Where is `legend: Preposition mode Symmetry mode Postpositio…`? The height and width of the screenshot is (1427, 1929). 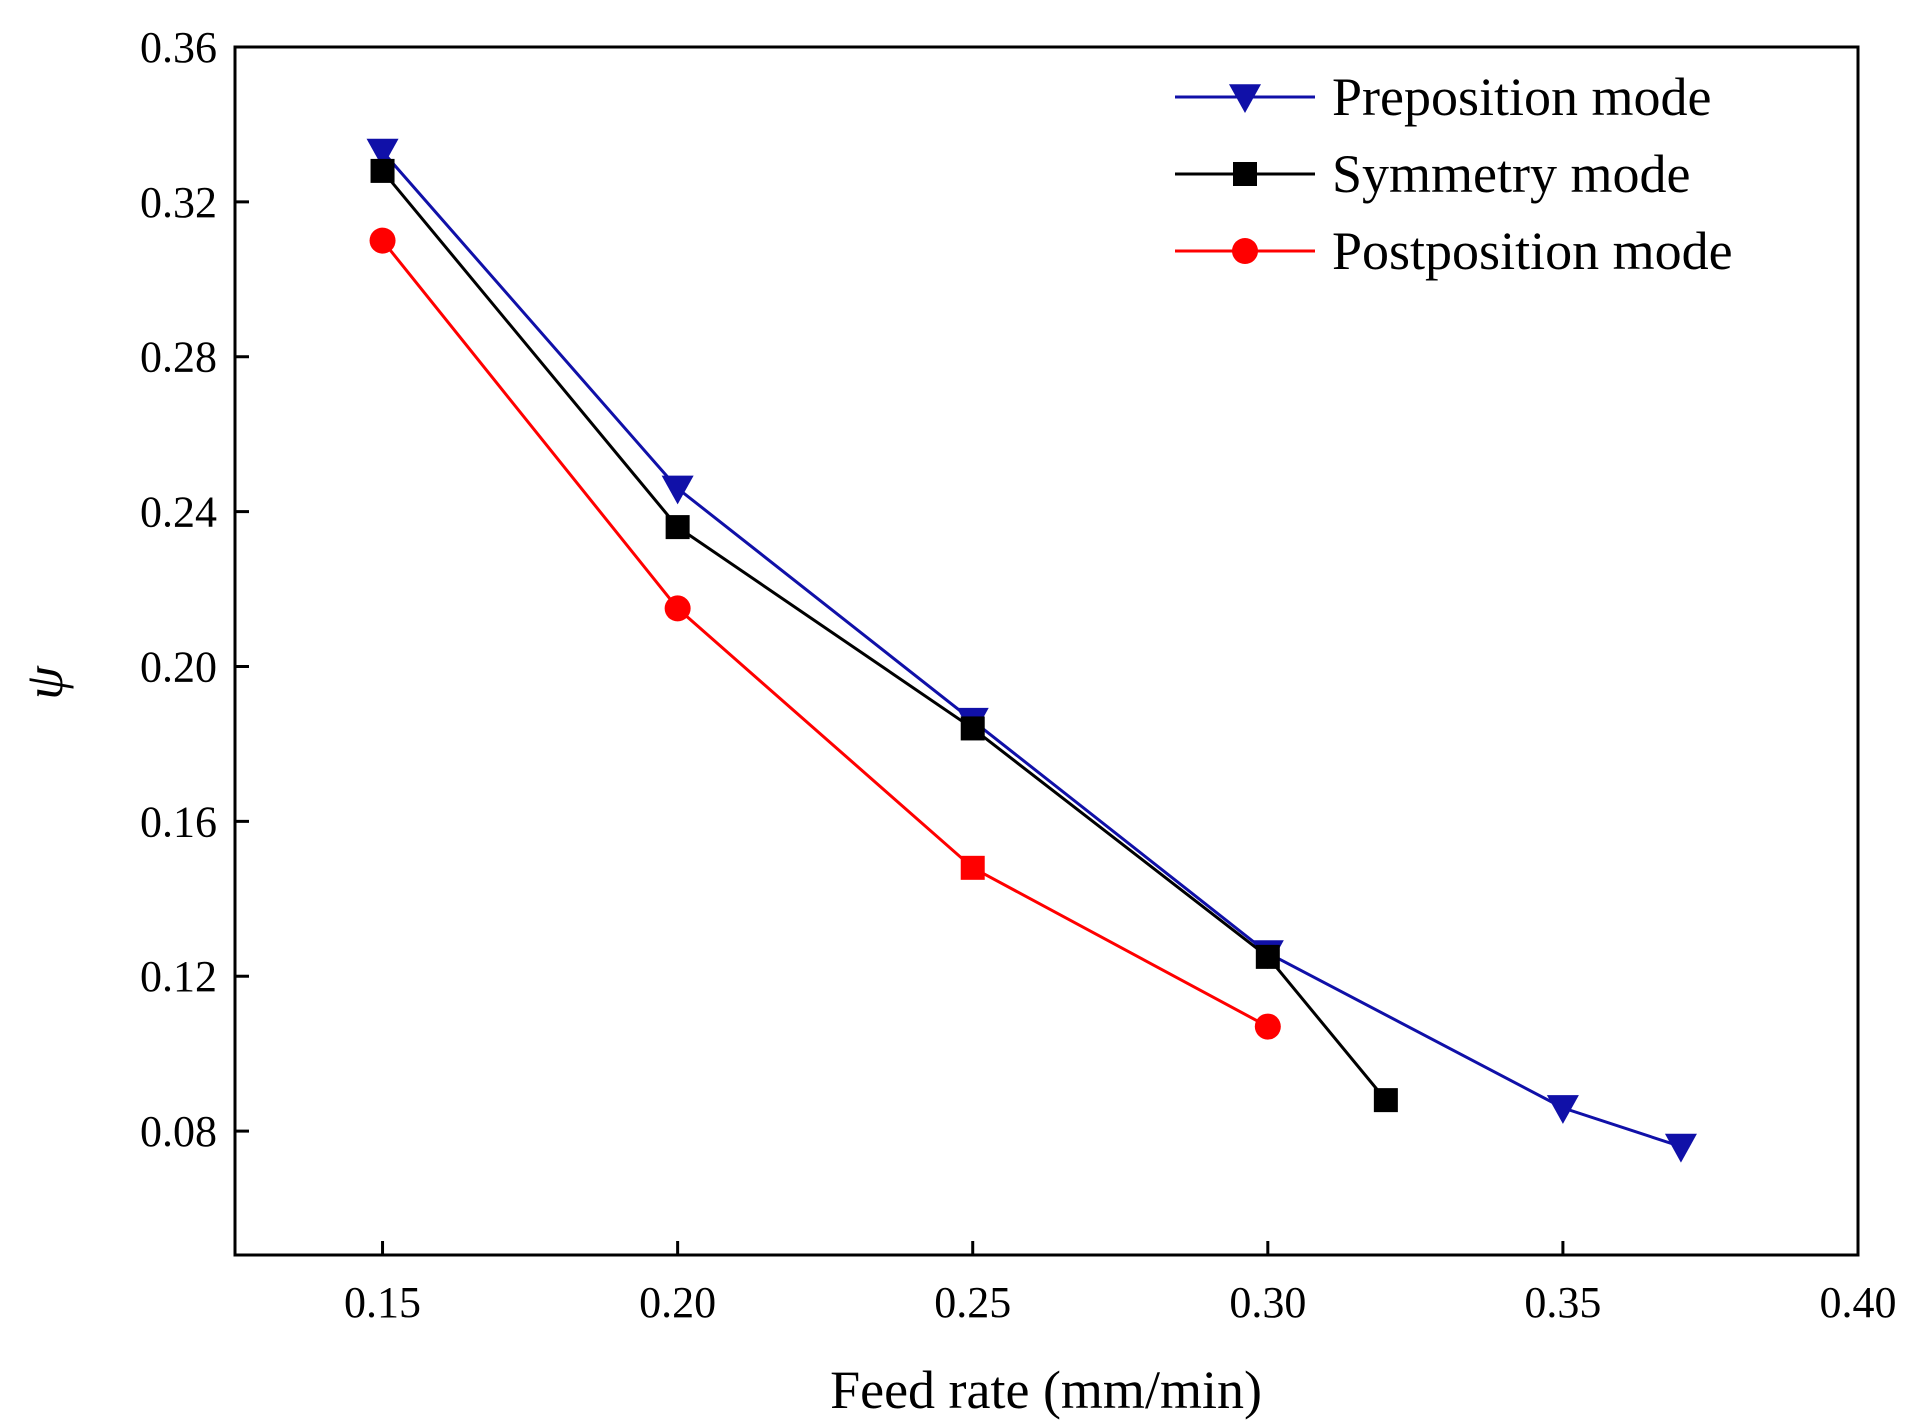 legend: Preposition mode Symmetry mode Postpositio… is located at coordinates (1454, 174).